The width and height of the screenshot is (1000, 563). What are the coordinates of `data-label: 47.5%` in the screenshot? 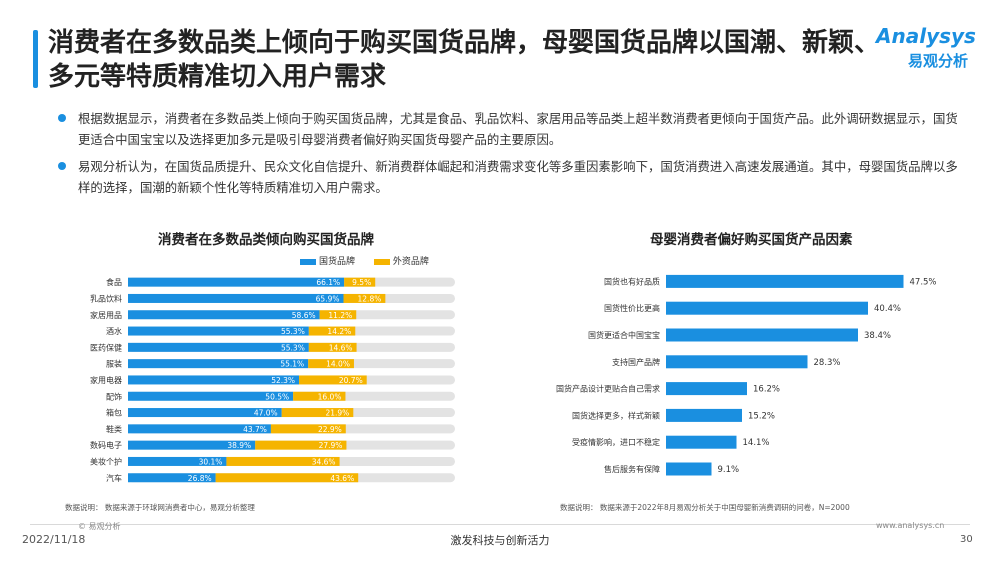 It's located at (923, 282).